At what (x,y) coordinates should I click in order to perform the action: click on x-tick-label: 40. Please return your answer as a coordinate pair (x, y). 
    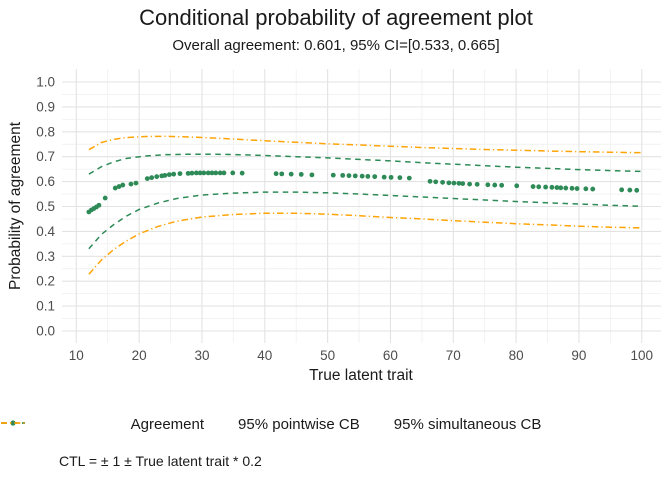
    Looking at the image, I should click on (264, 355).